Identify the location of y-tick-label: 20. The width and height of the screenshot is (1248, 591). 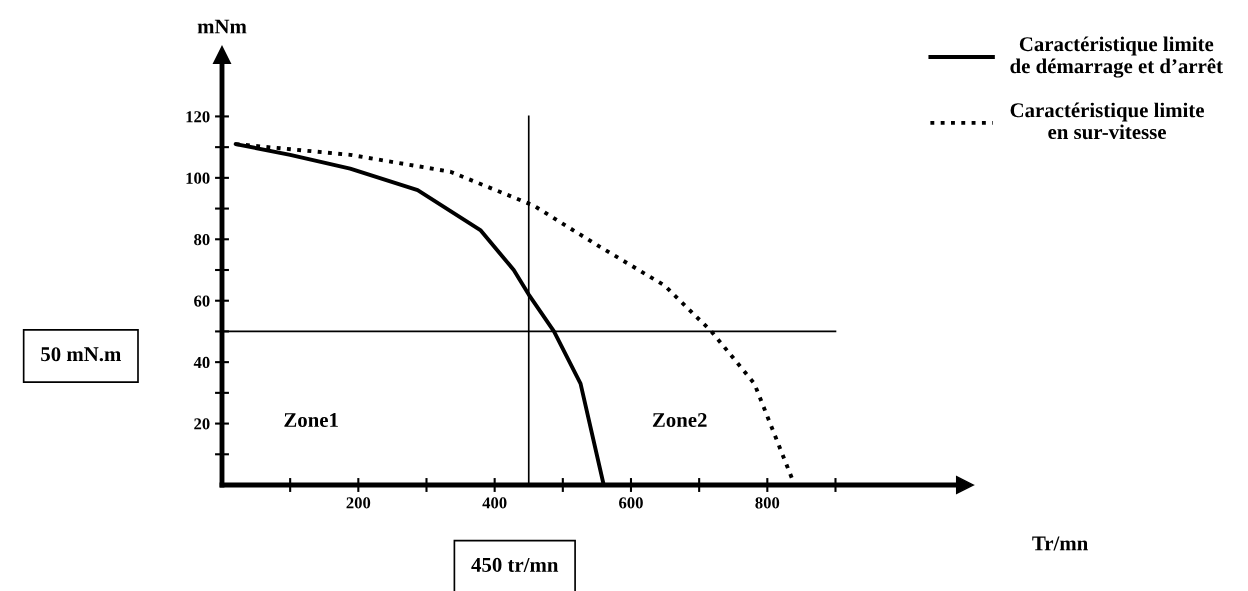
(202, 424).